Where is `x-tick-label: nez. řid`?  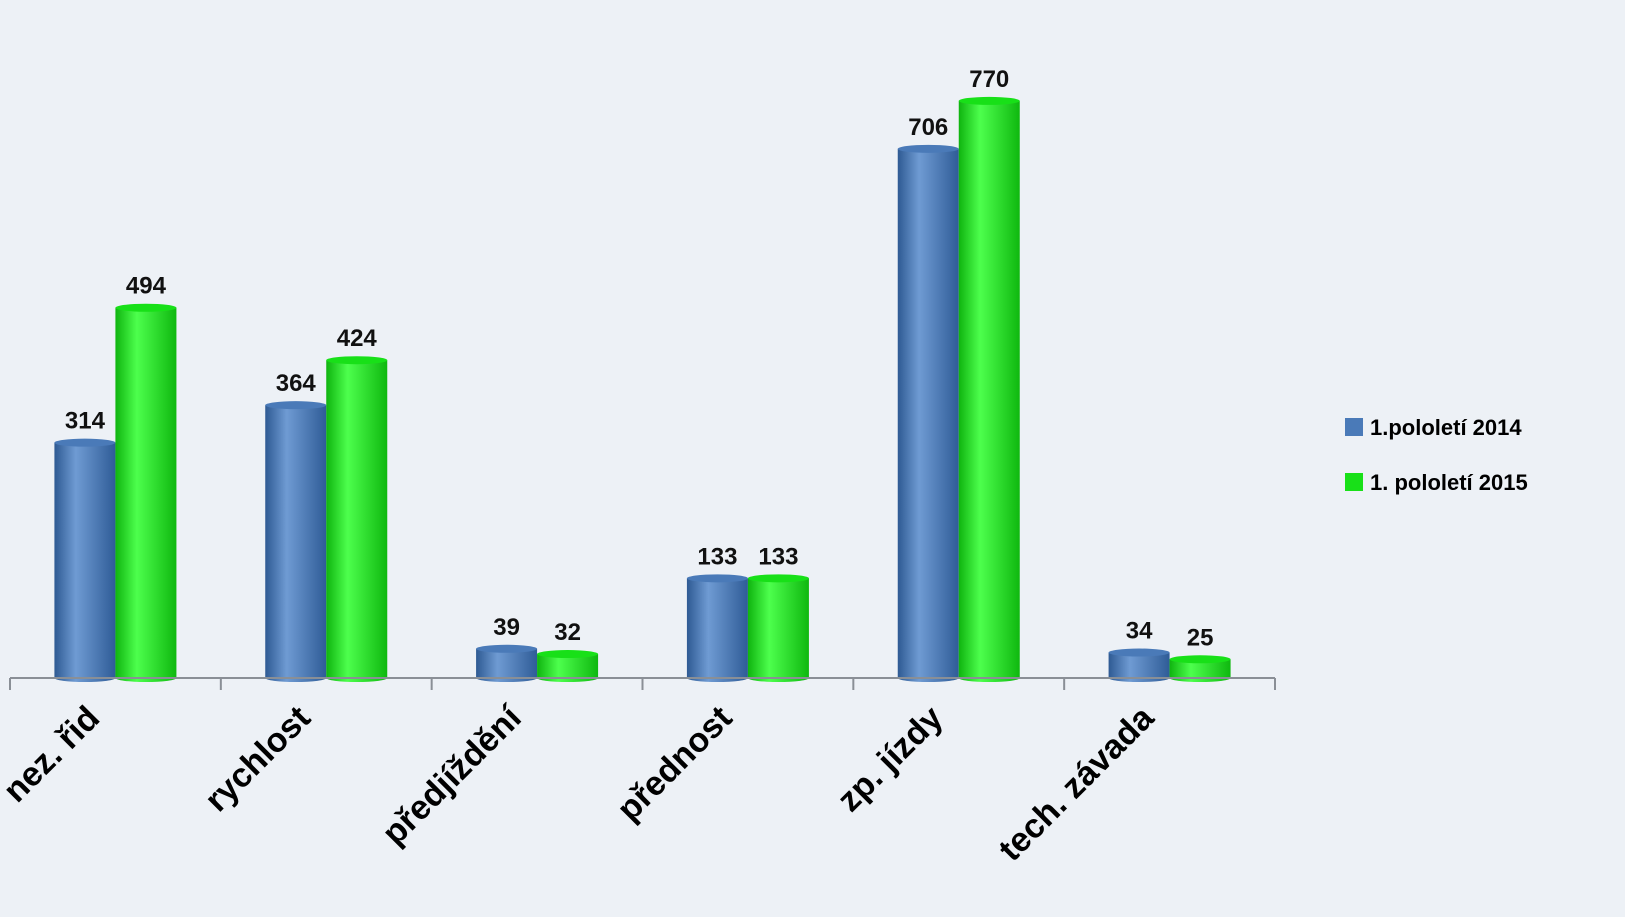
x-tick-label: nez. řid is located at coordinates (53, 754).